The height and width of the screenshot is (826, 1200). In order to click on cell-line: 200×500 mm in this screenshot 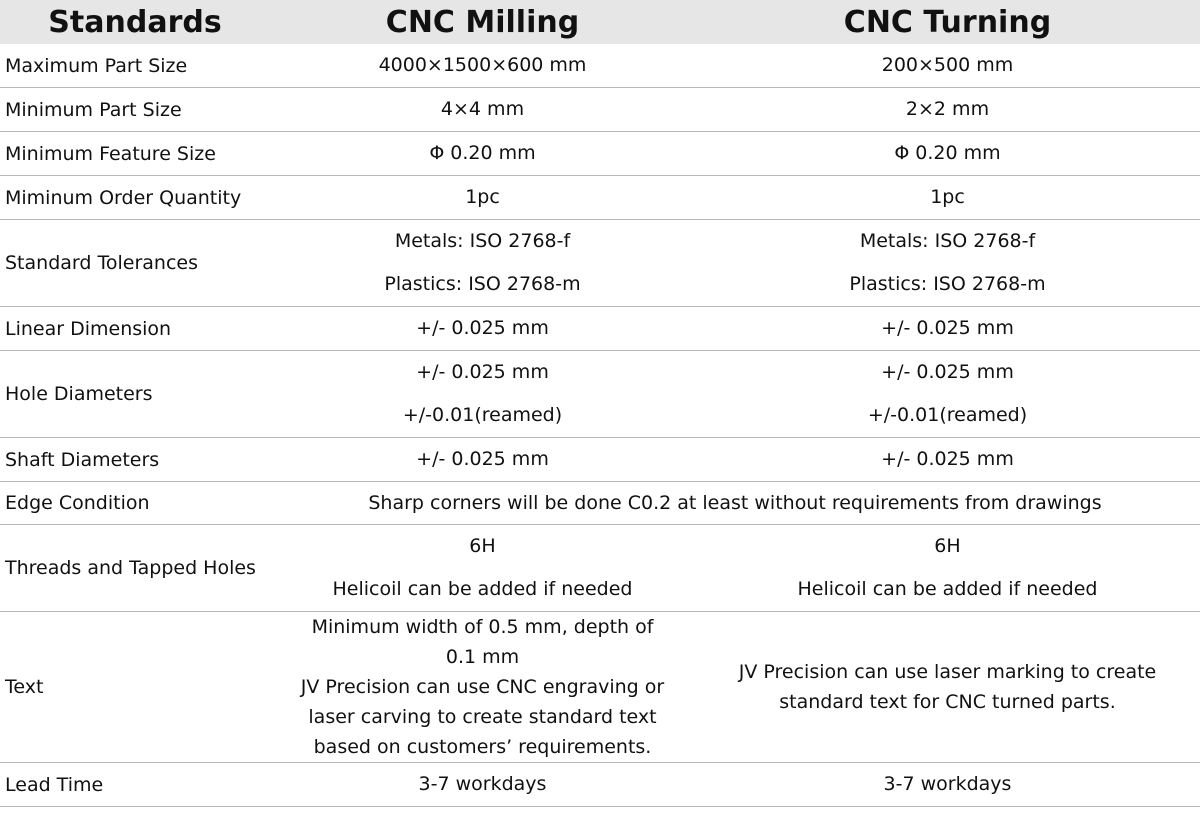, I will do `click(947, 65)`.